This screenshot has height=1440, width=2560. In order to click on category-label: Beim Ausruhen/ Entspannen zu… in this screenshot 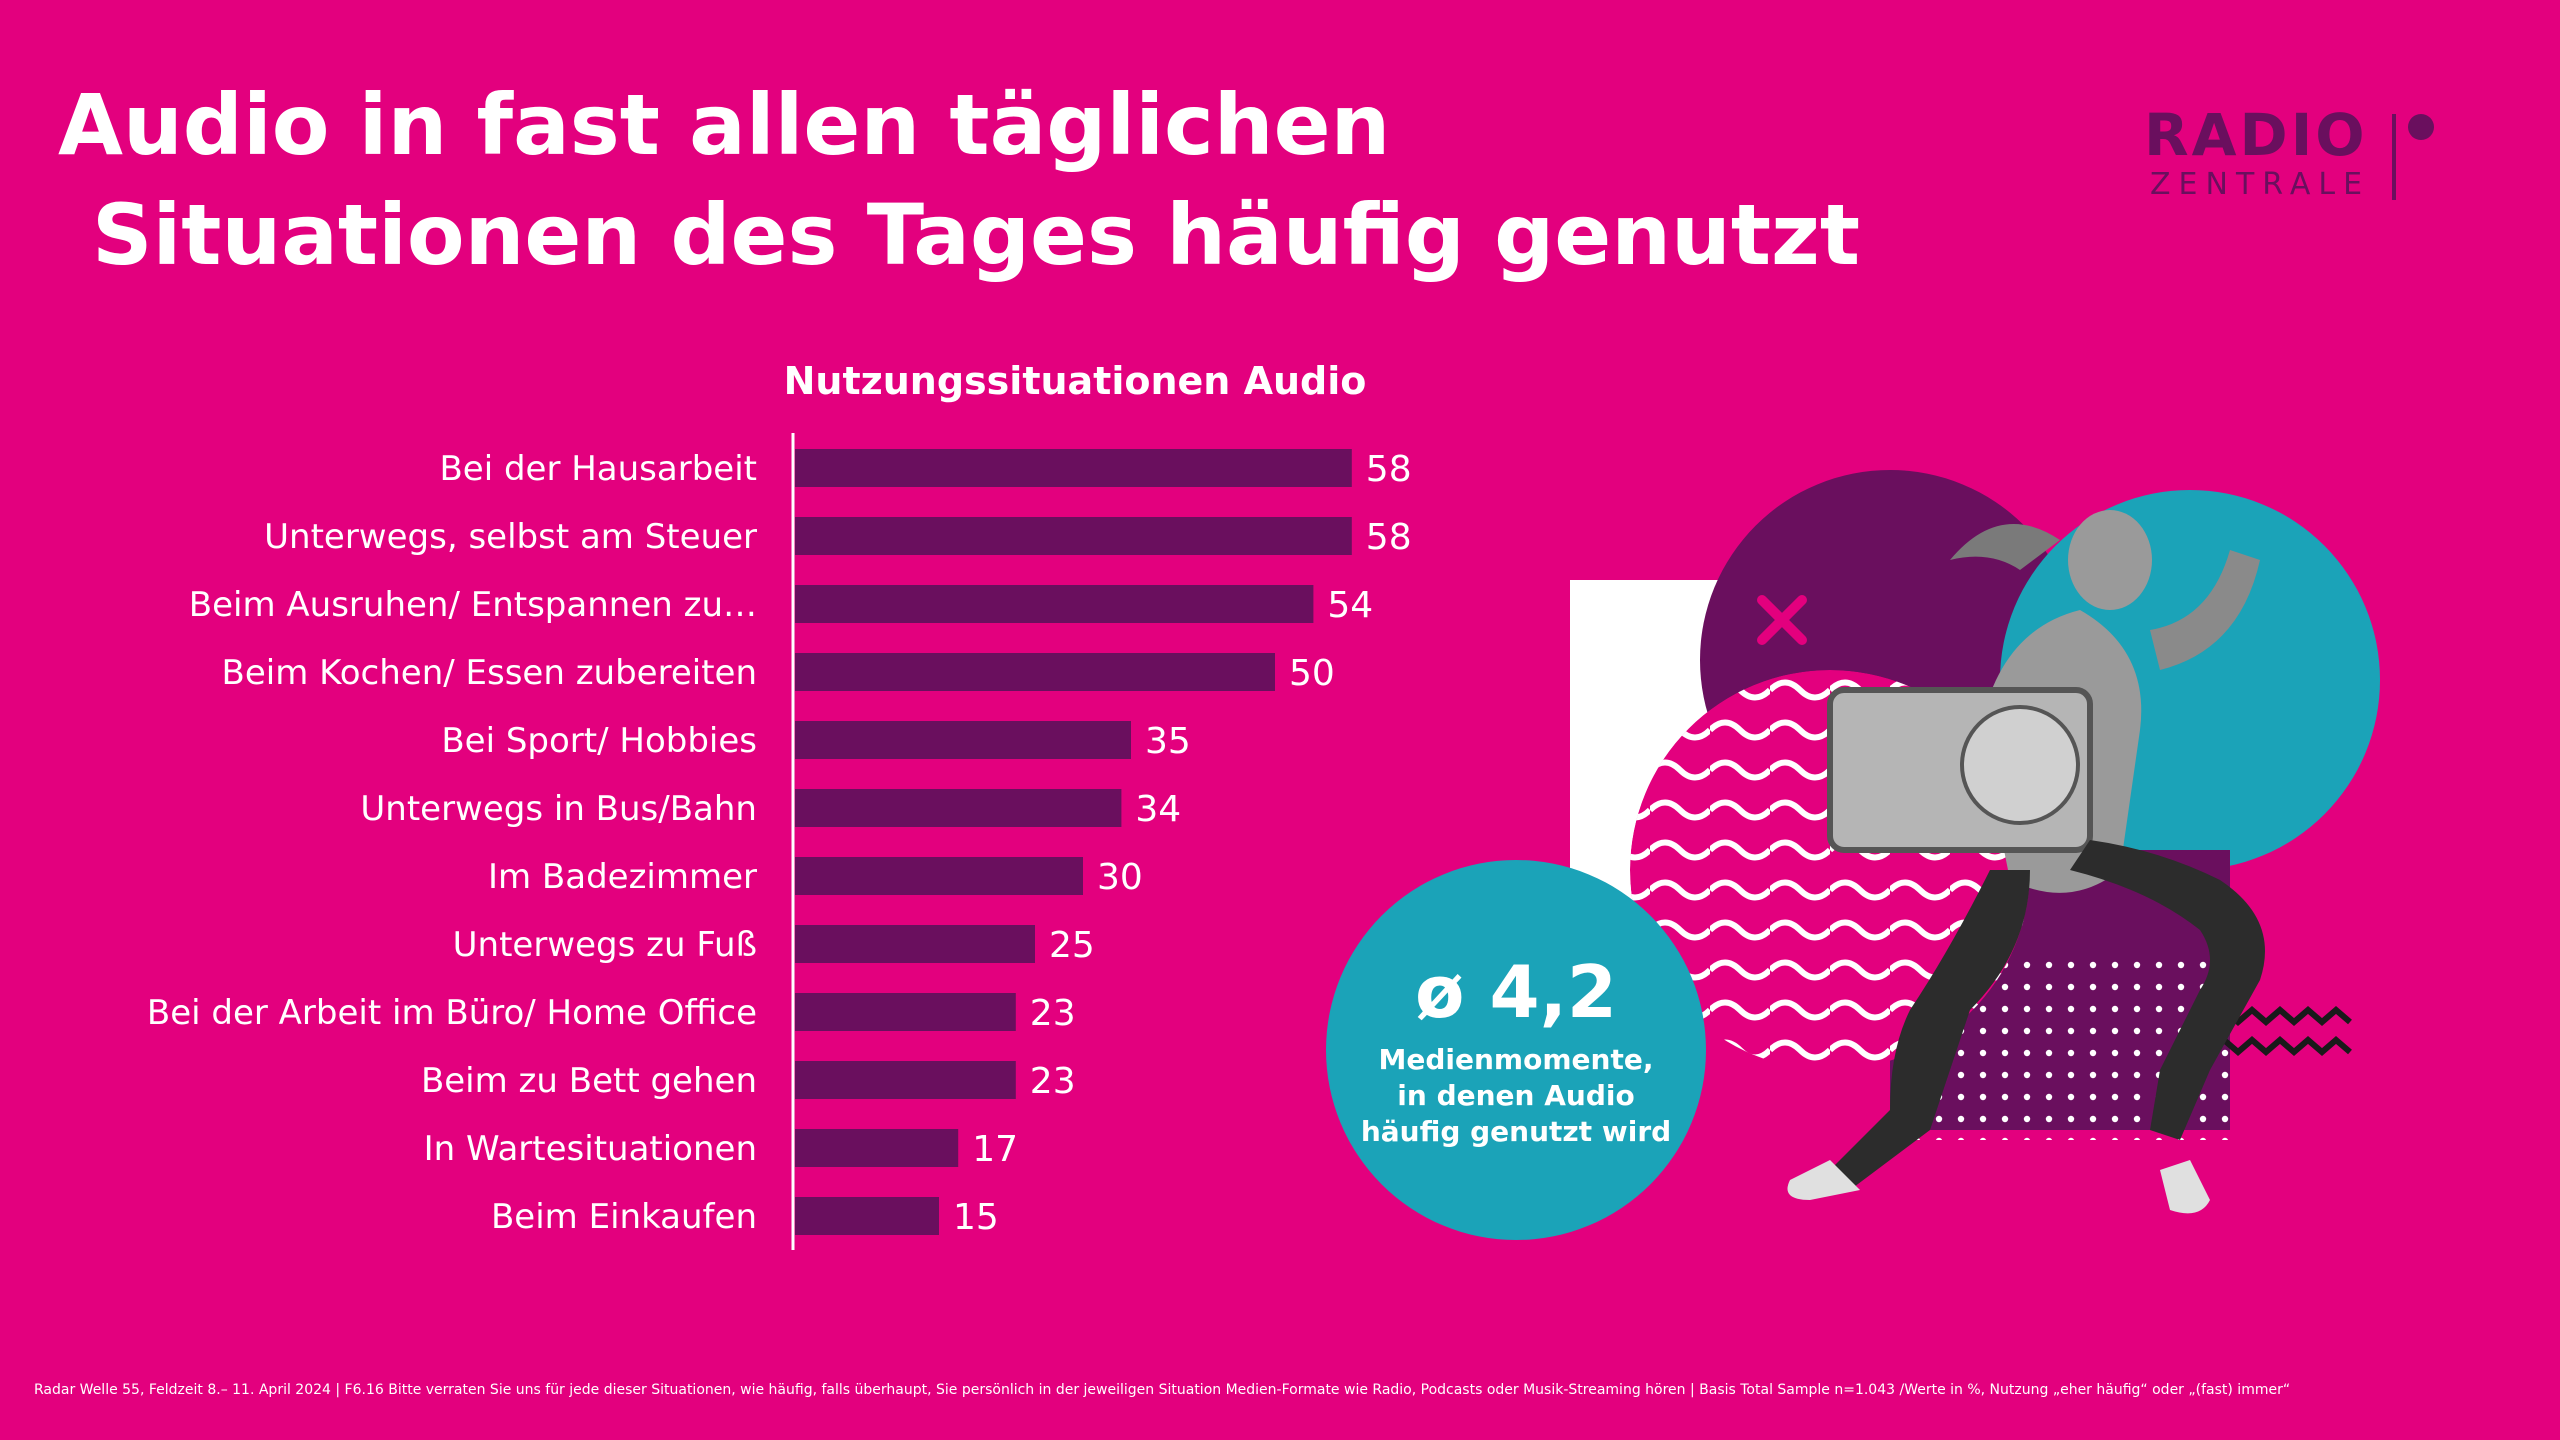, I will do `click(473, 605)`.